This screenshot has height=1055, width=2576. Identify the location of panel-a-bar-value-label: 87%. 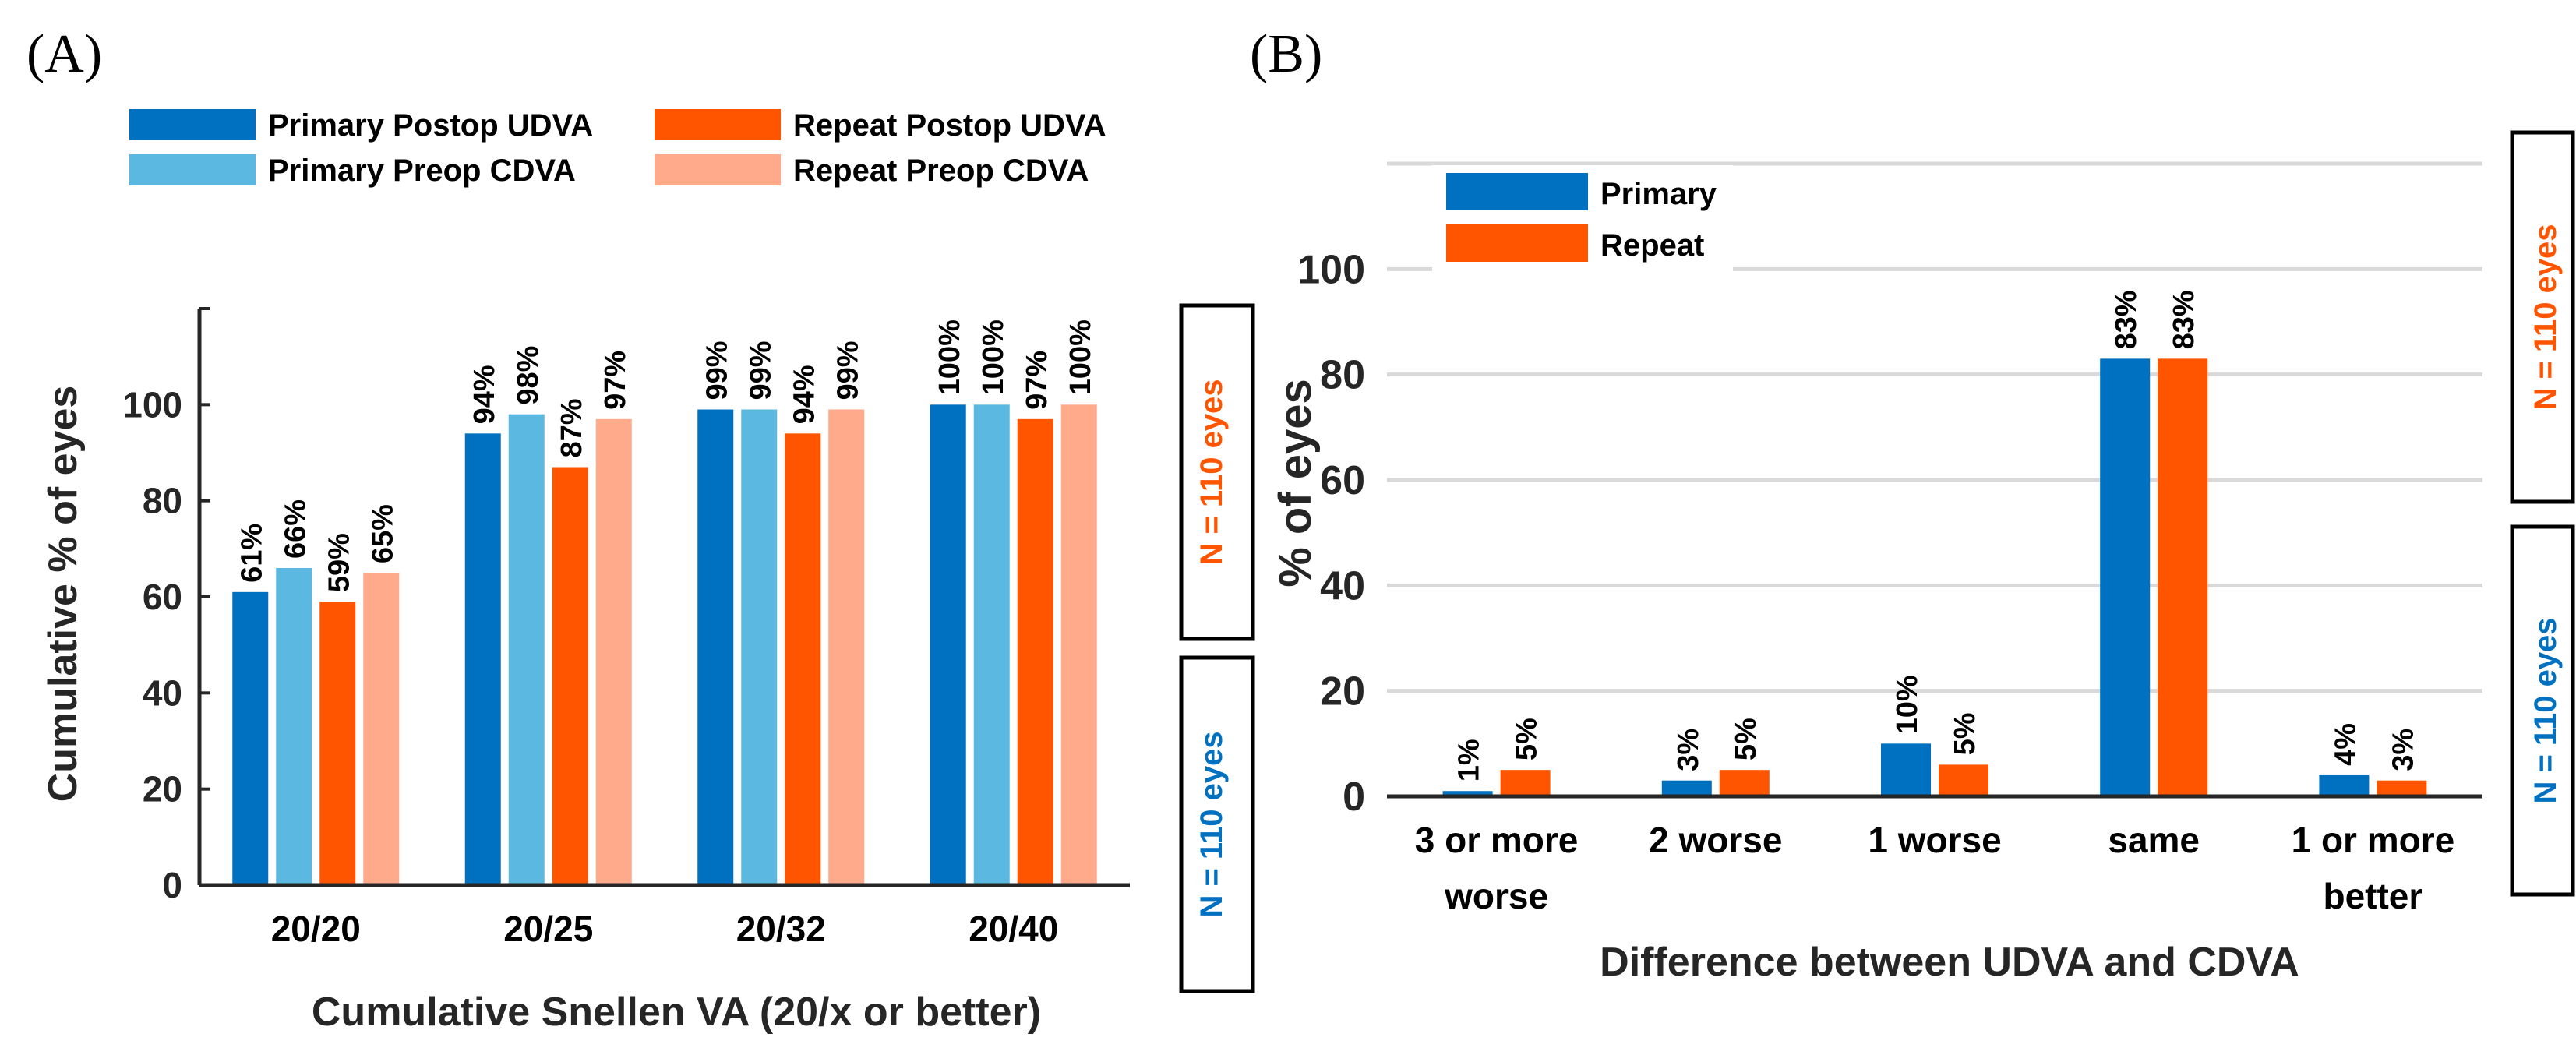
(572, 427).